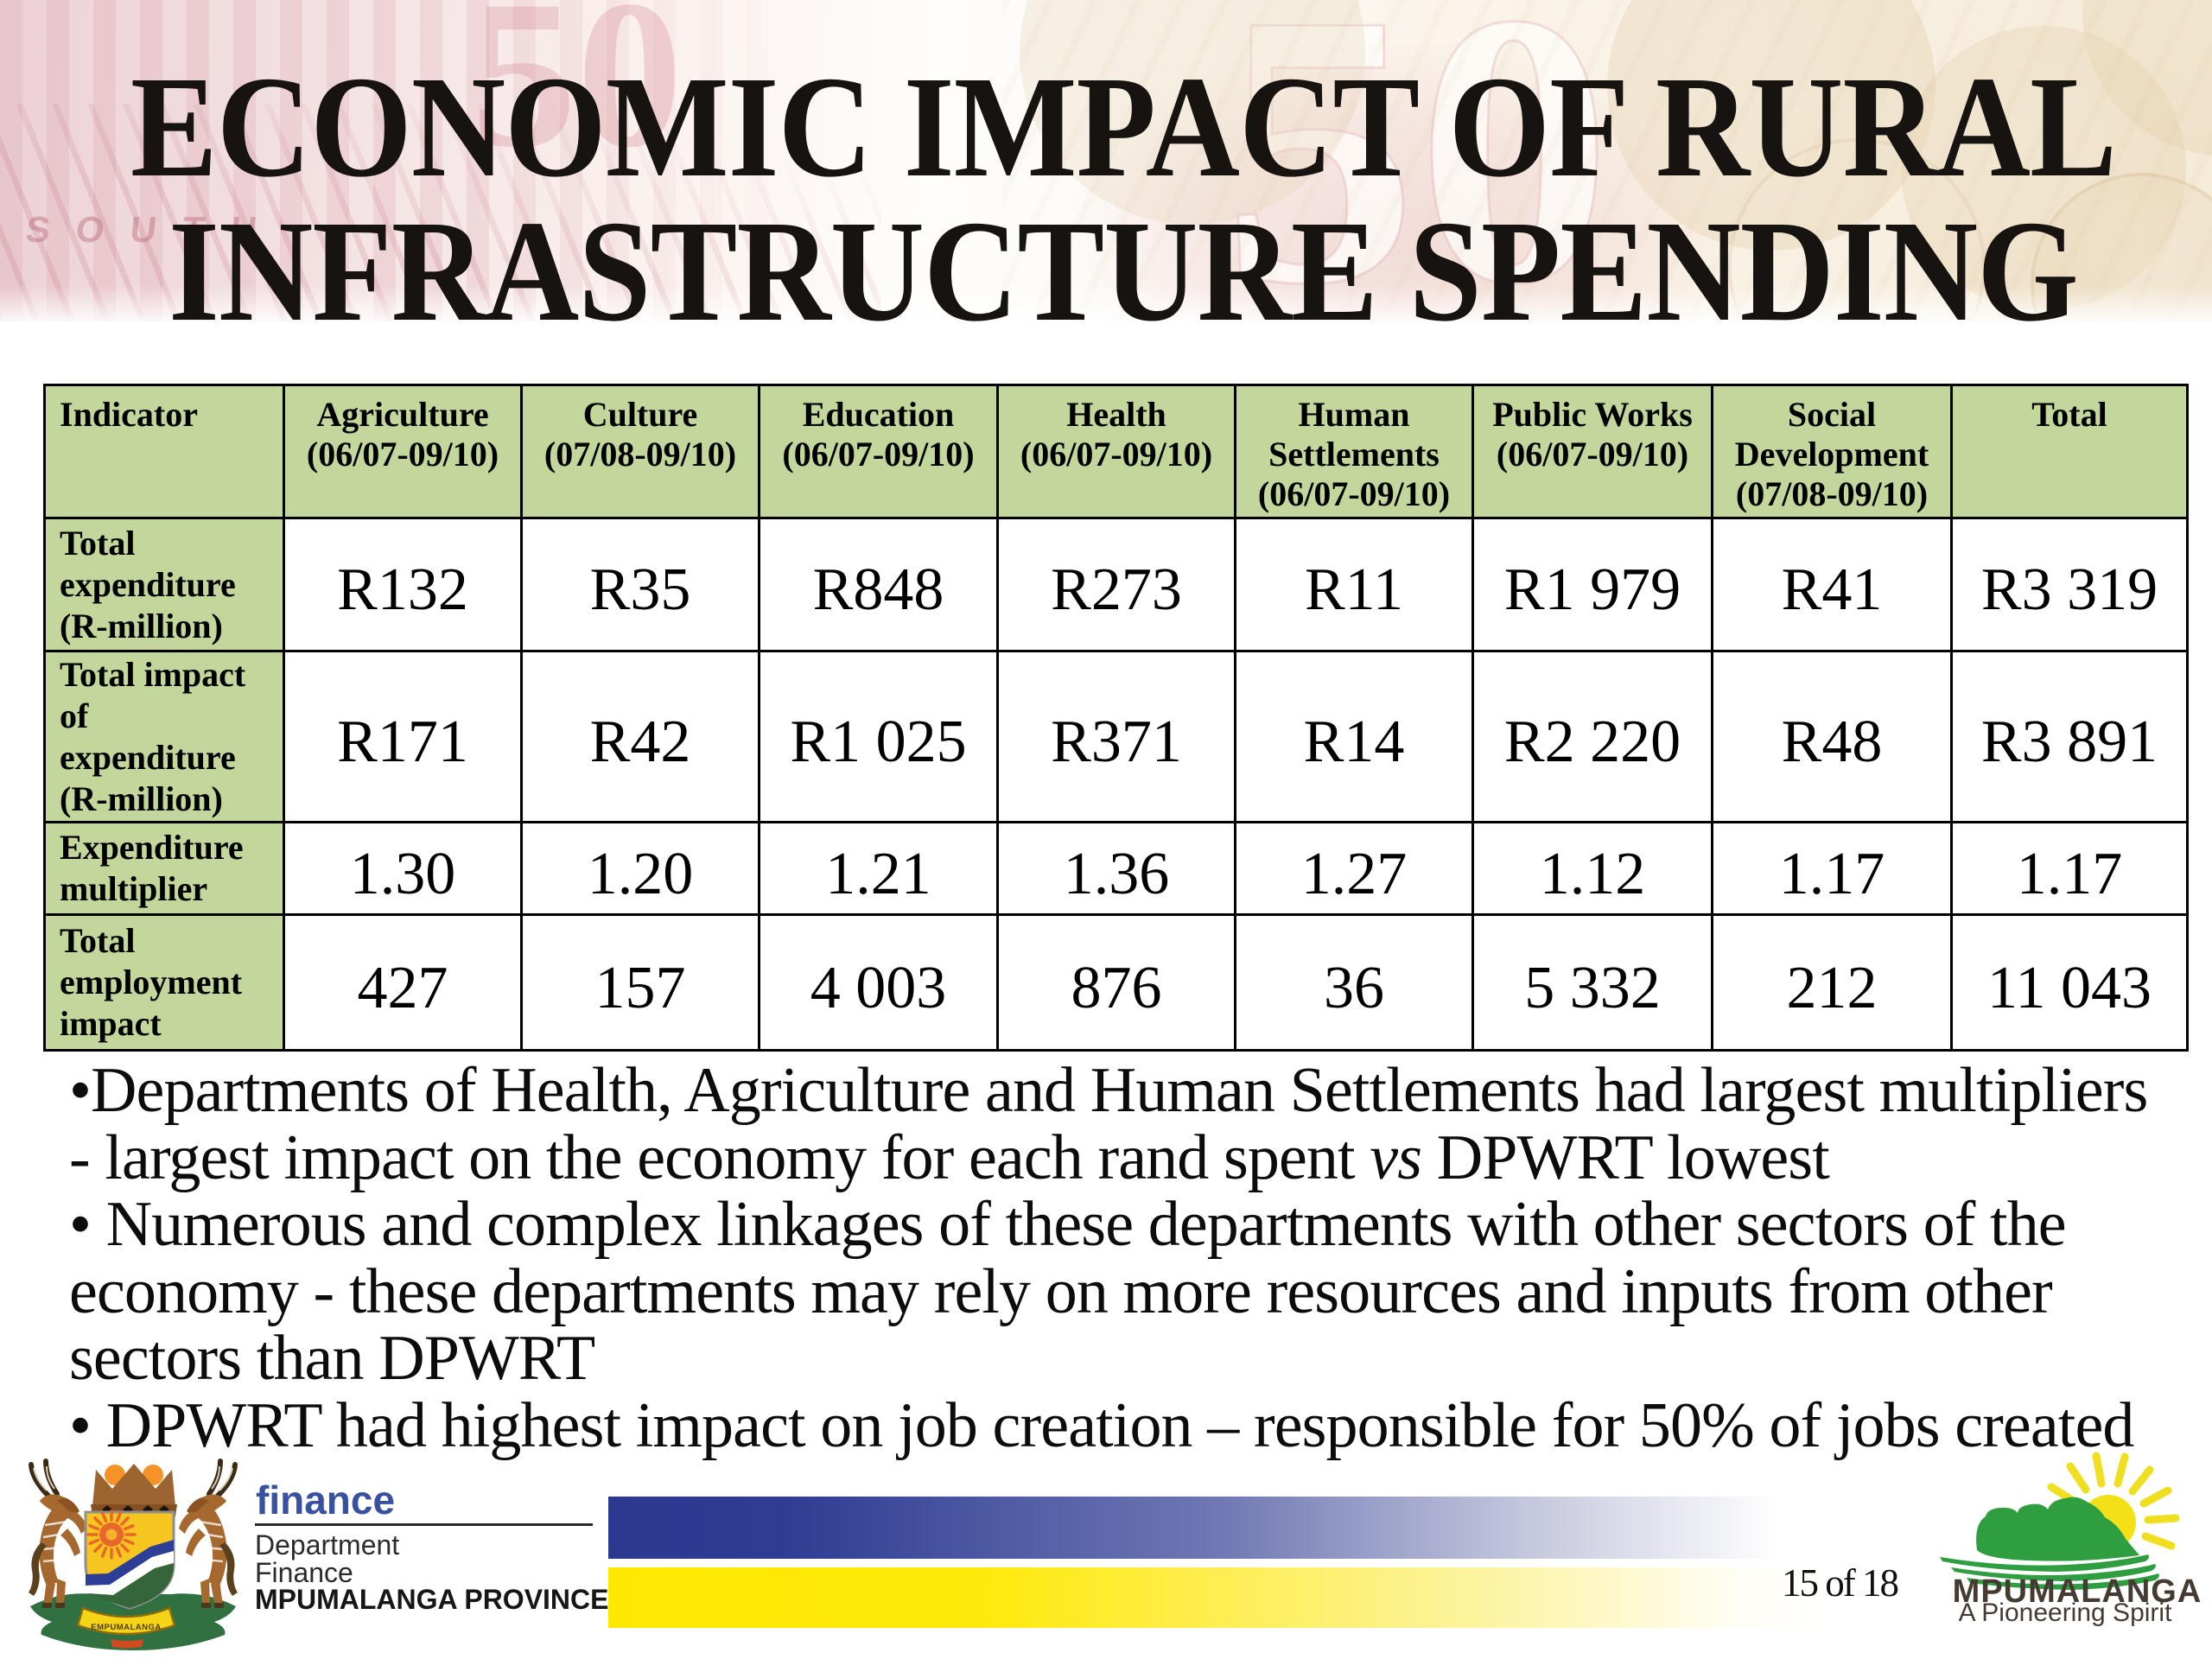 This screenshot has width=2212, height=1659. I want to click on svg-text: A Pioneering Spirit, so click(2065, 1613).